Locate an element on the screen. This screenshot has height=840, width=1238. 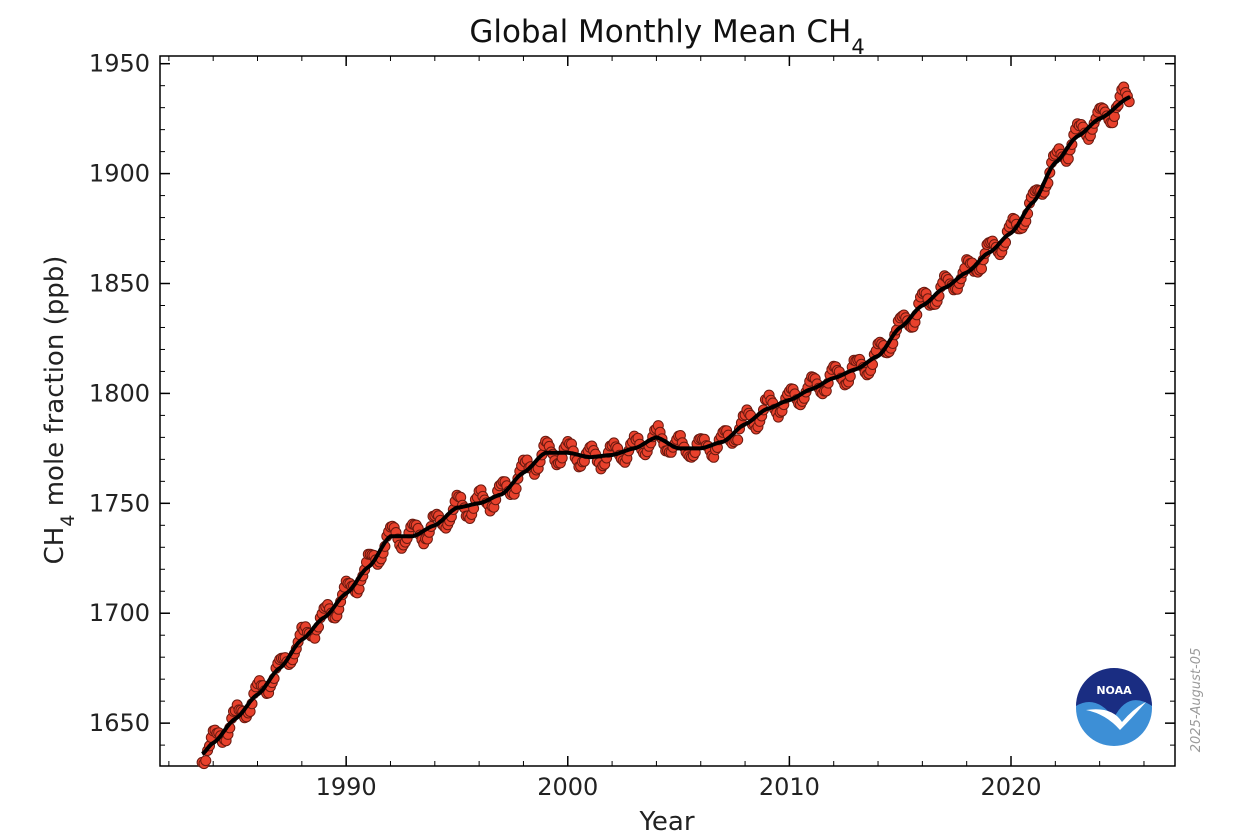
svg-text: NOAA is located at coordinates (1114, 690).